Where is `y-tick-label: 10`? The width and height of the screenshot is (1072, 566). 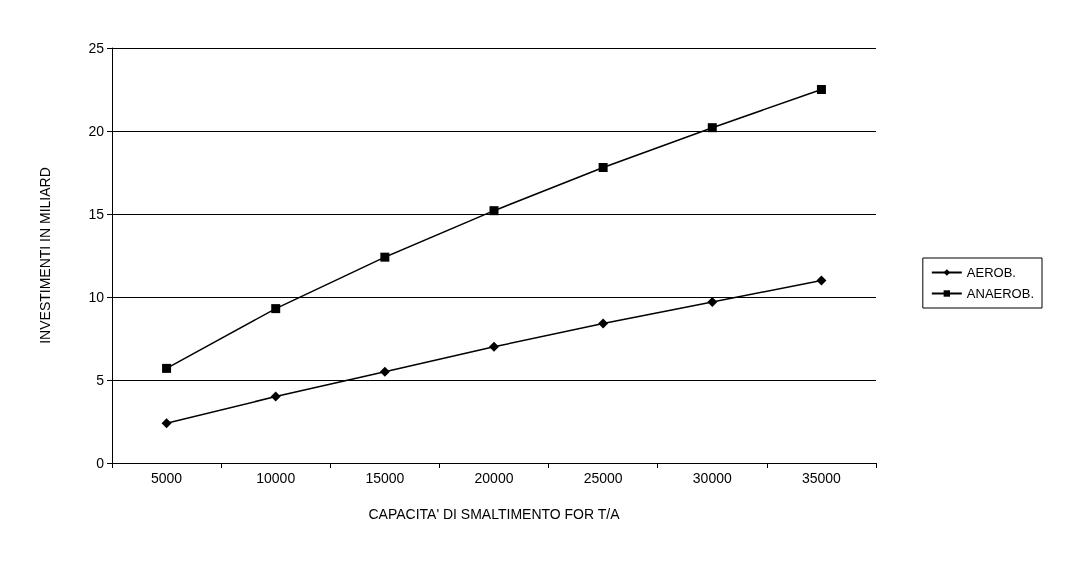 y-tick-label: 10 is located at coordinates (96, 297).